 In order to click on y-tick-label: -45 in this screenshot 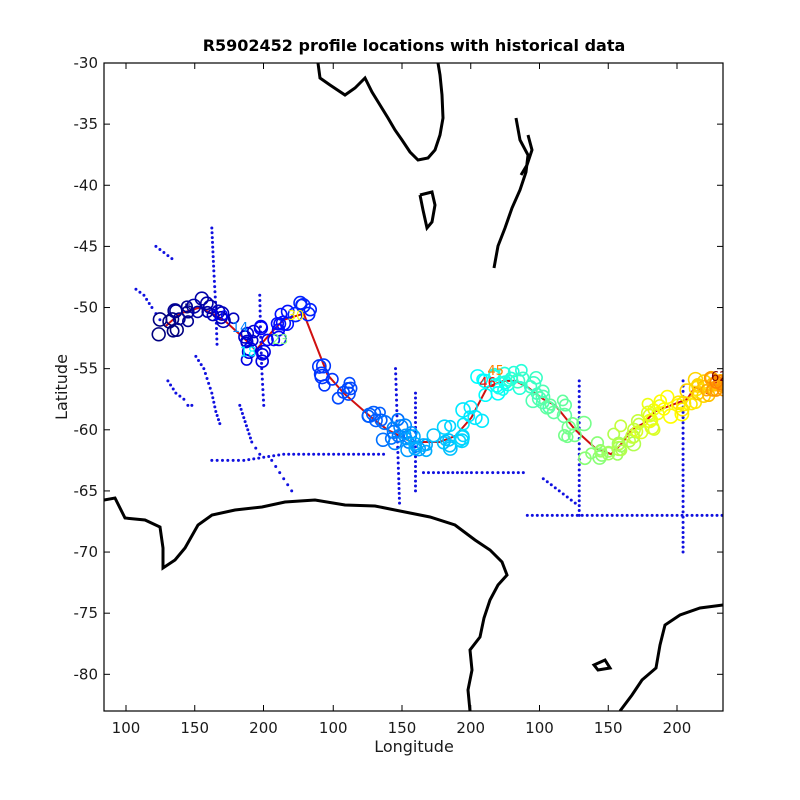, I will do `click(86, 246)`.